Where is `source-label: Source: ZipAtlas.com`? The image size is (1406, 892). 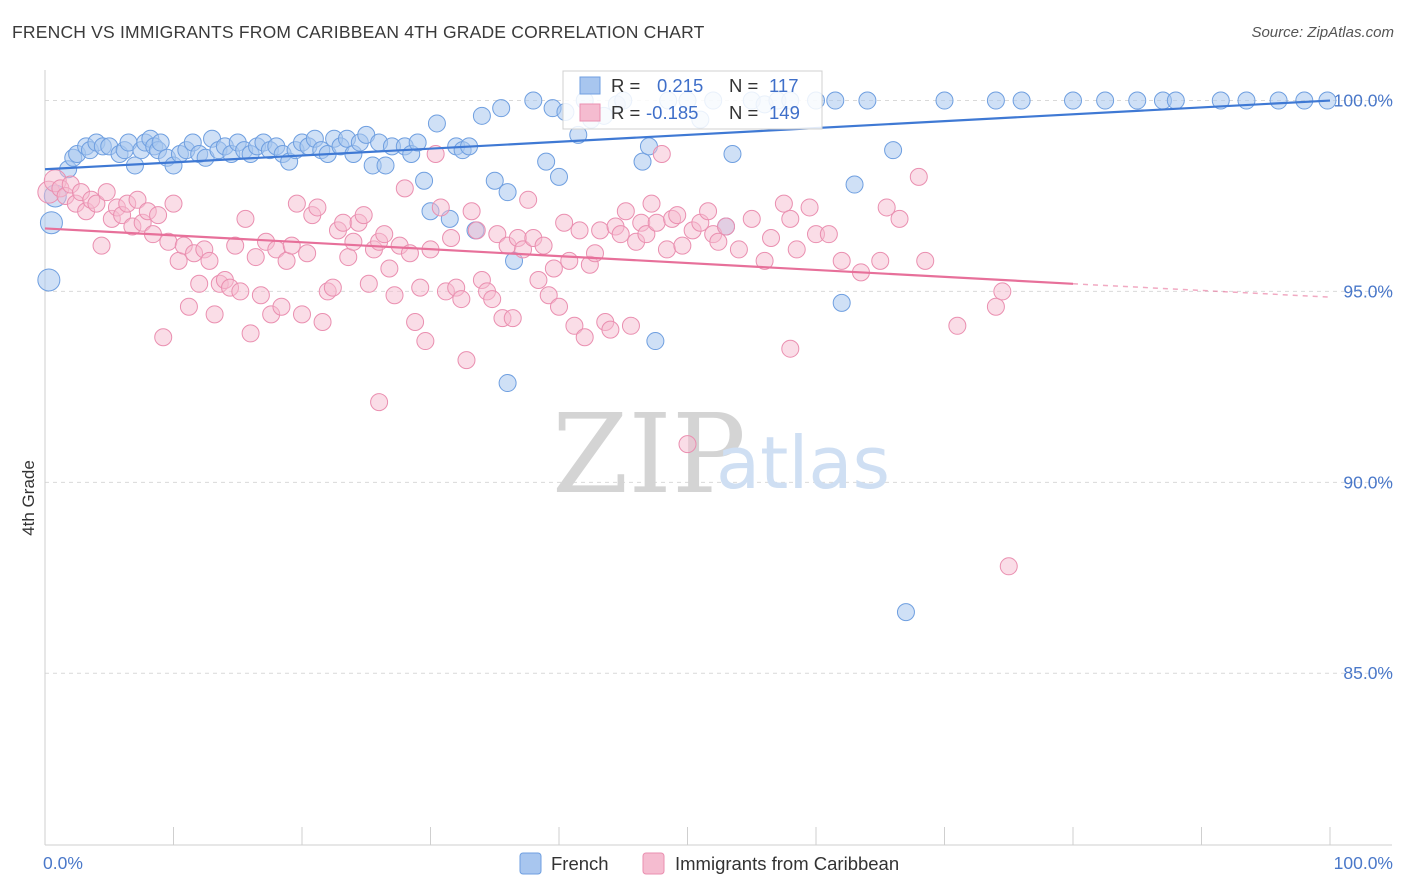
source-label: Source: ZipAtlas.com is located at coordinates (1322, 32).